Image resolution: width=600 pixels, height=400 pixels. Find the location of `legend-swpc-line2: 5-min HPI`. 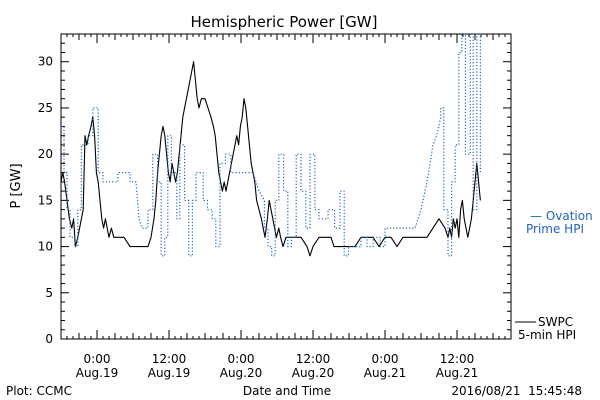

legend-swpc-line2: 5-min HPI is located at coordinates (547, 335).